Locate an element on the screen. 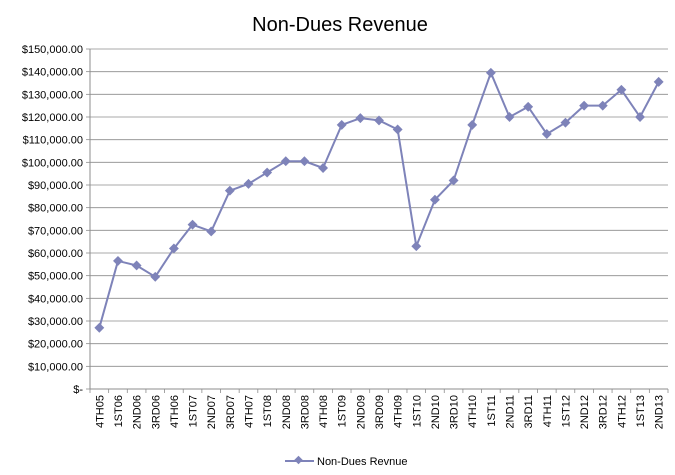 The image size is (675, 475). x-tick-label: 1ST10 is located at coordinates (417, 411).